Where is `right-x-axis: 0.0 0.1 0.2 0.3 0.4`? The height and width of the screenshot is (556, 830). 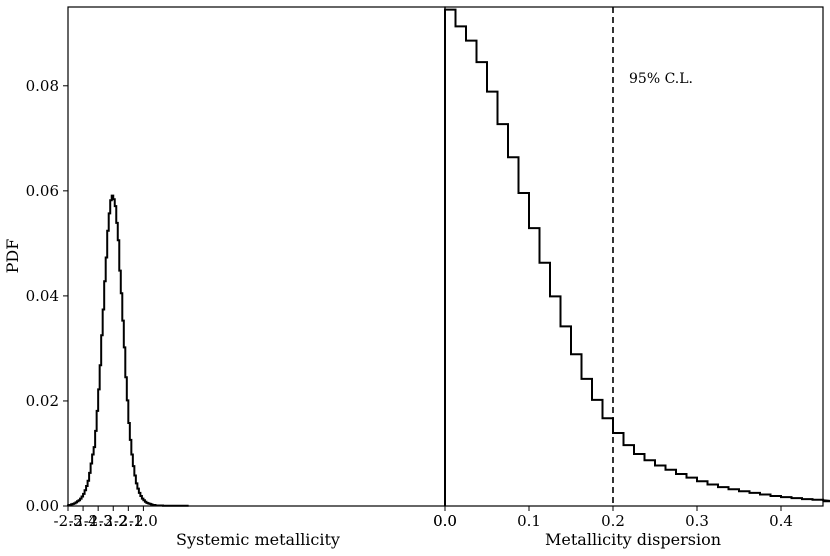
right-x-axis: 0.0 0.1 0.2 0.3 0.4 is located at coordinates (613, 518).